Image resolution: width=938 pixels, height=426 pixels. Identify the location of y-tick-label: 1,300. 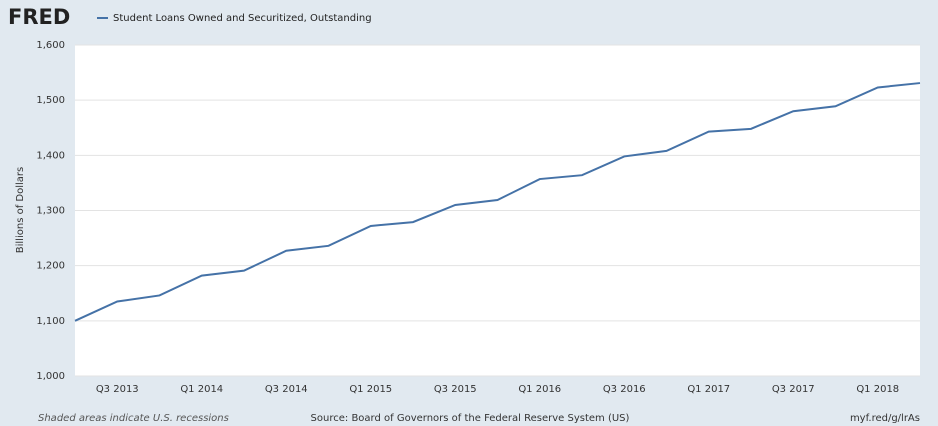
(50, 211).